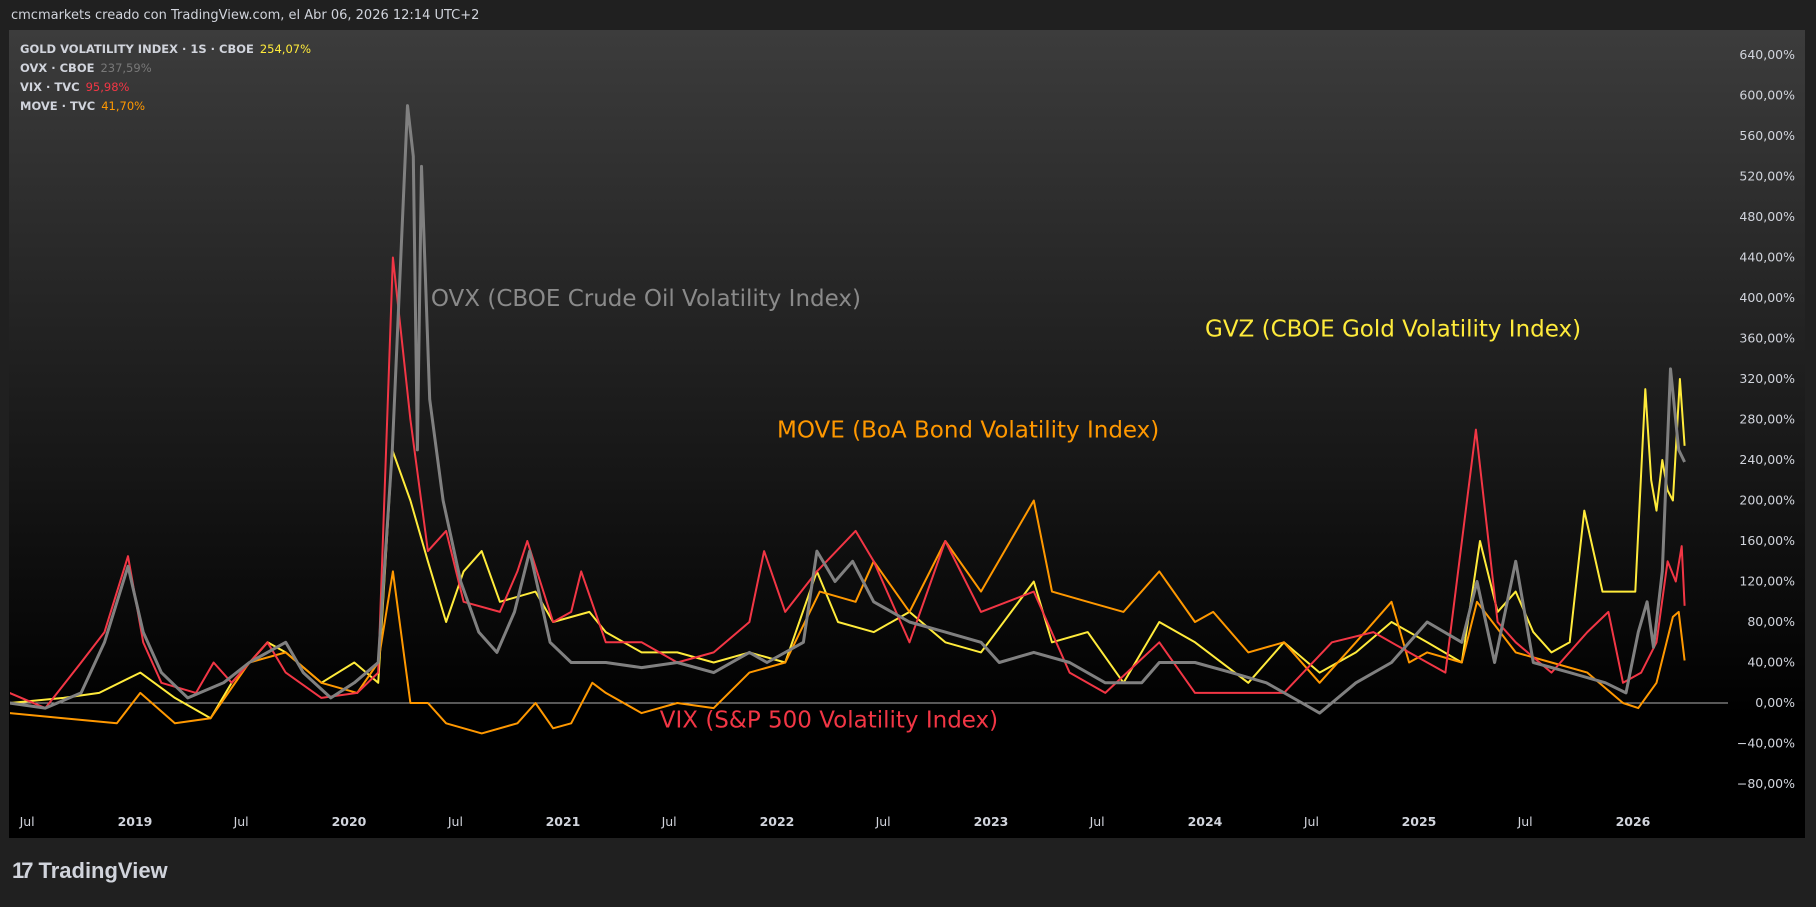 This screenshot has width=1816, height=907. What do you see at coordinates (1393, 329) in the screenshot?
I see `annotation-label: GVZ (CBOE Gold Volatility Index)` at bounding box center [1393, 329].